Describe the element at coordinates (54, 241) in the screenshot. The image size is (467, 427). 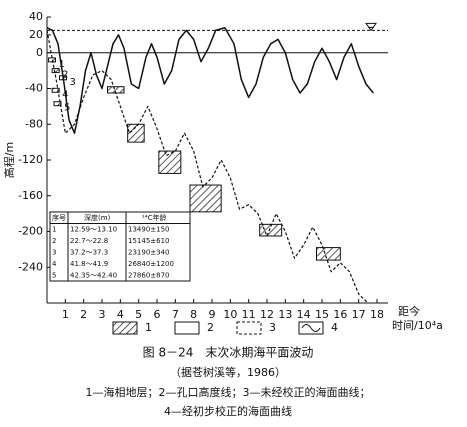
I see `table-cell: 2` at that location.